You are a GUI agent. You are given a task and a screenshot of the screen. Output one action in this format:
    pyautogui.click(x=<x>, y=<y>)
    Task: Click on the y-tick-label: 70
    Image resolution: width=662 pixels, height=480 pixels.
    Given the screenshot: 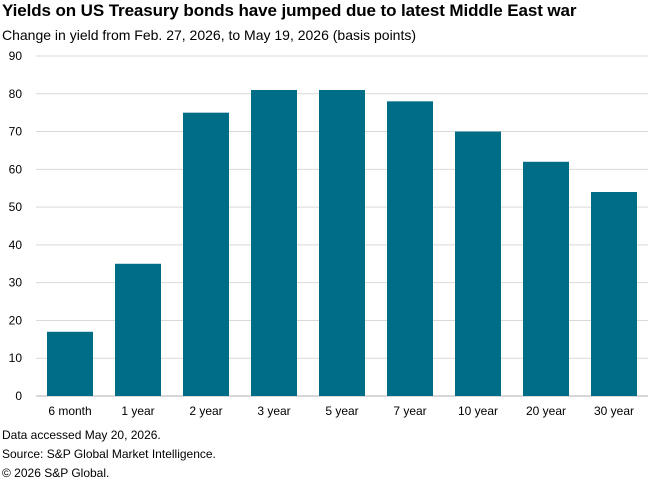 What is the action you would take?
    pyautogui.click(x=16, y=132)
    